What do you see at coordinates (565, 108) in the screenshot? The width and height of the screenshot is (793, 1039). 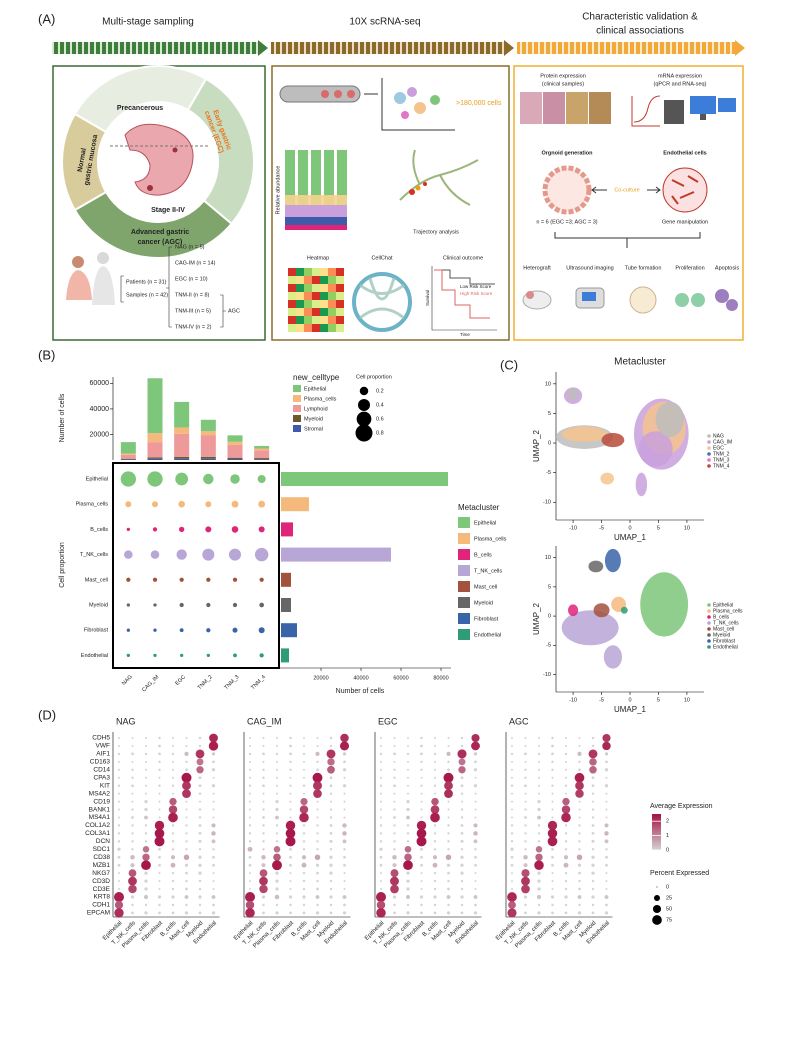 I see `ihc` at bounding box center [565, 108].